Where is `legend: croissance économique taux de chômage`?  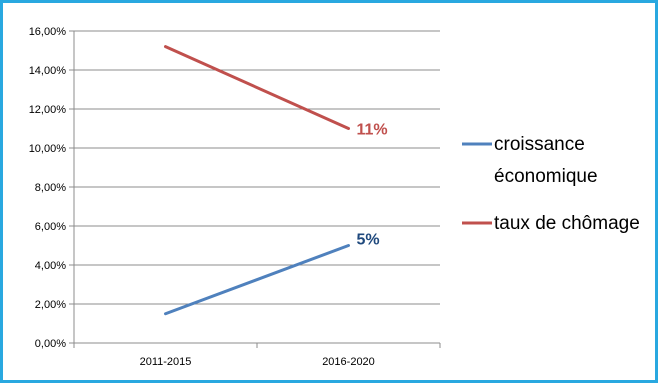 legend: croissance économique taux de chômage is located at coordinates (551, 184).